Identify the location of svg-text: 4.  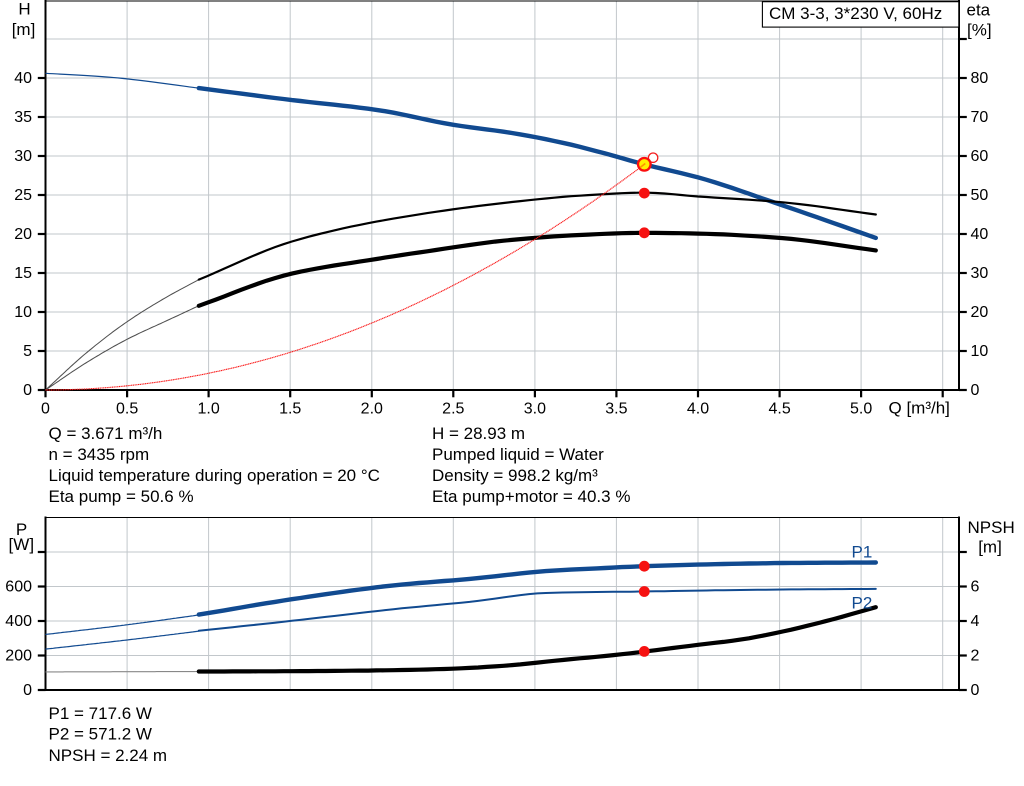
(975, 621).